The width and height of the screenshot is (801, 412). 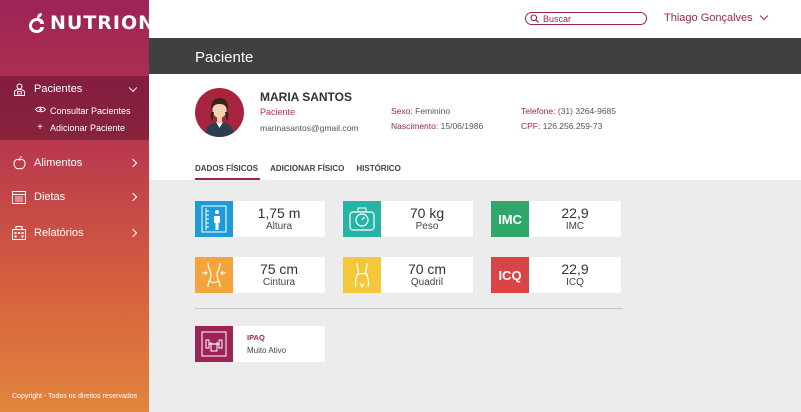 I want to click on user-menu: Thiago Gonçalves, so click(x=716, y=17).